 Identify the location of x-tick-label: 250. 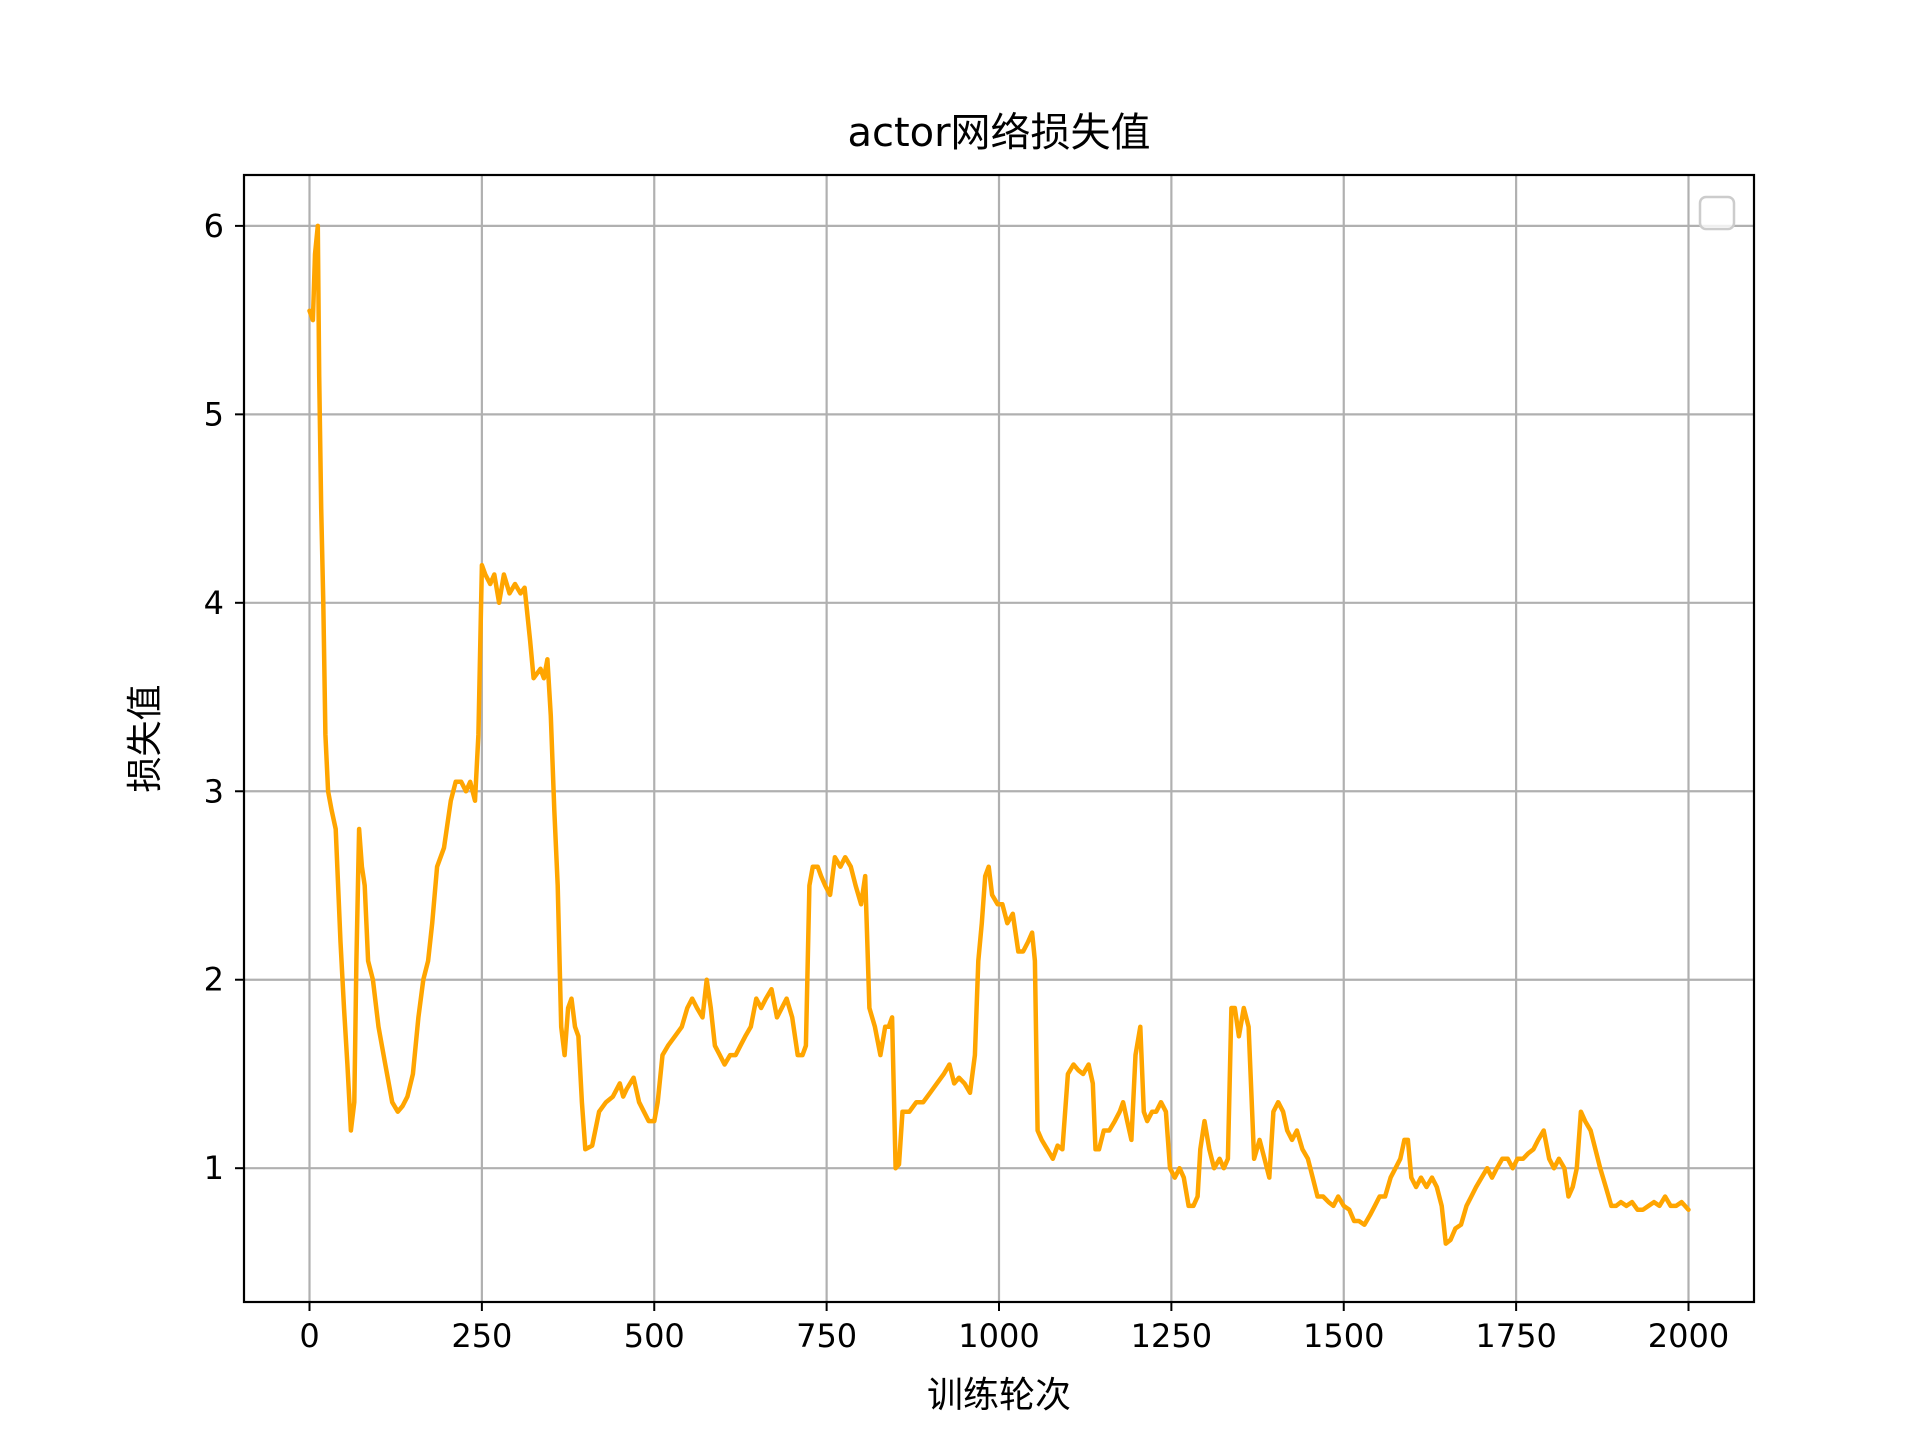
(481, 1336).